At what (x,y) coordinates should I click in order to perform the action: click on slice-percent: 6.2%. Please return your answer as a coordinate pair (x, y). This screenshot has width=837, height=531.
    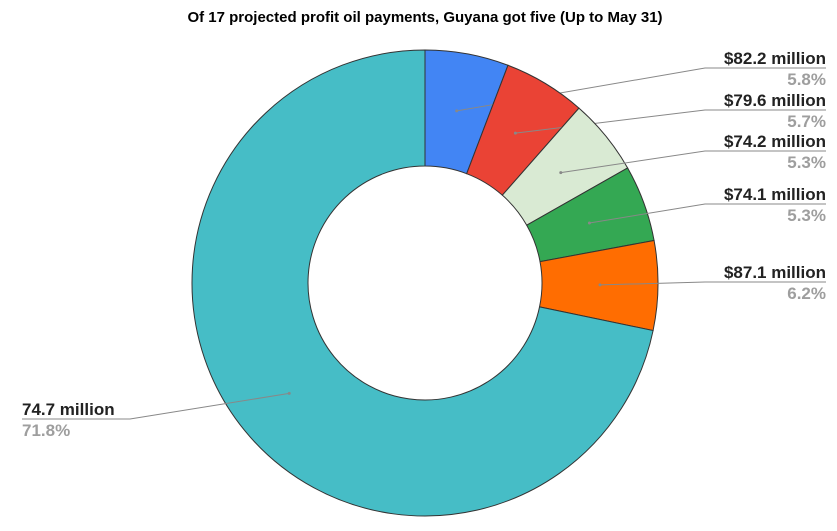
    Looking at the image, I should click on (806, 293).